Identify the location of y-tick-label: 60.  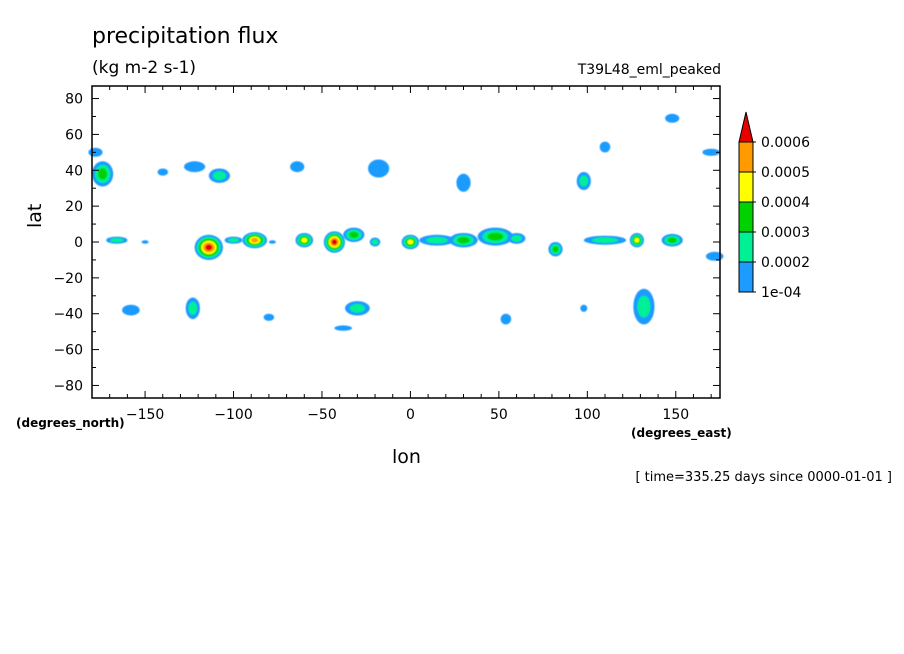
(74, 135).